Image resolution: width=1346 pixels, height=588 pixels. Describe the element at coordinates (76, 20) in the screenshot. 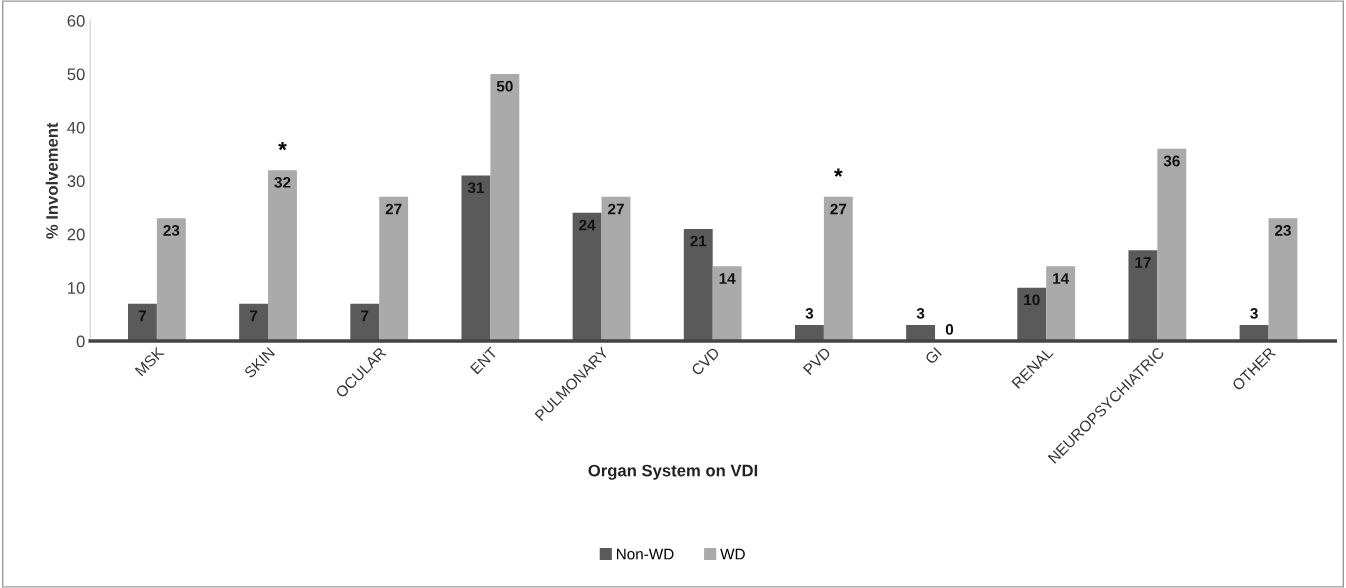

I see `y-tick-label: 60` at that location.